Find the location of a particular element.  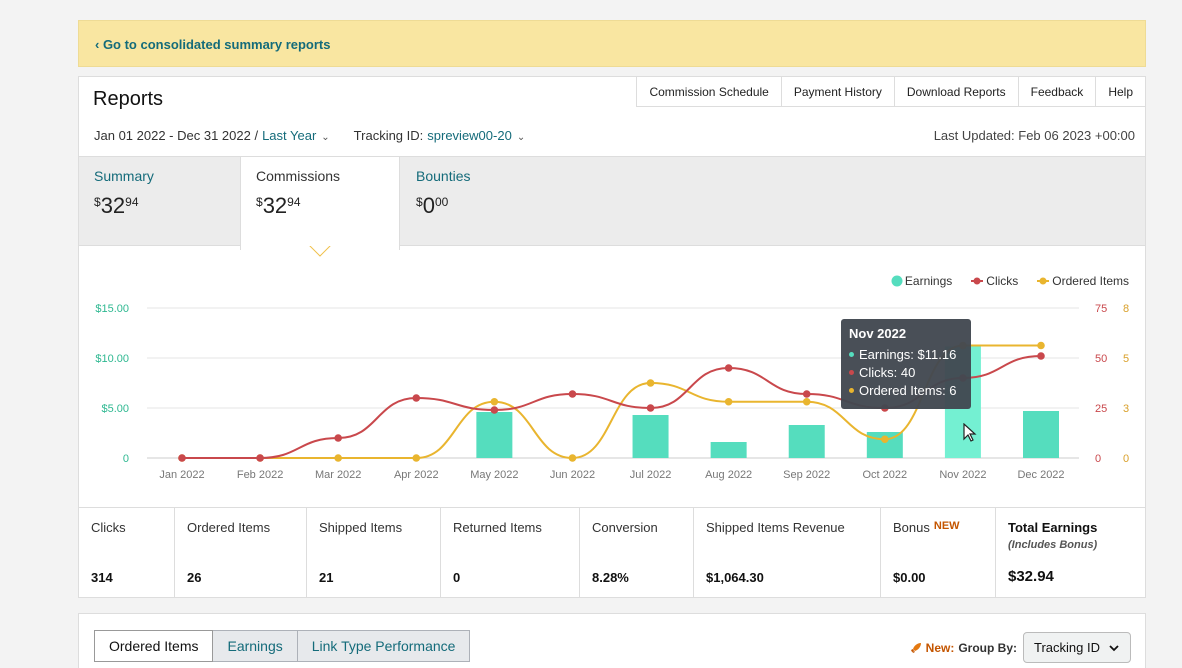

y-left-tick-label: $15.00 is located at coordinates (112, 309).